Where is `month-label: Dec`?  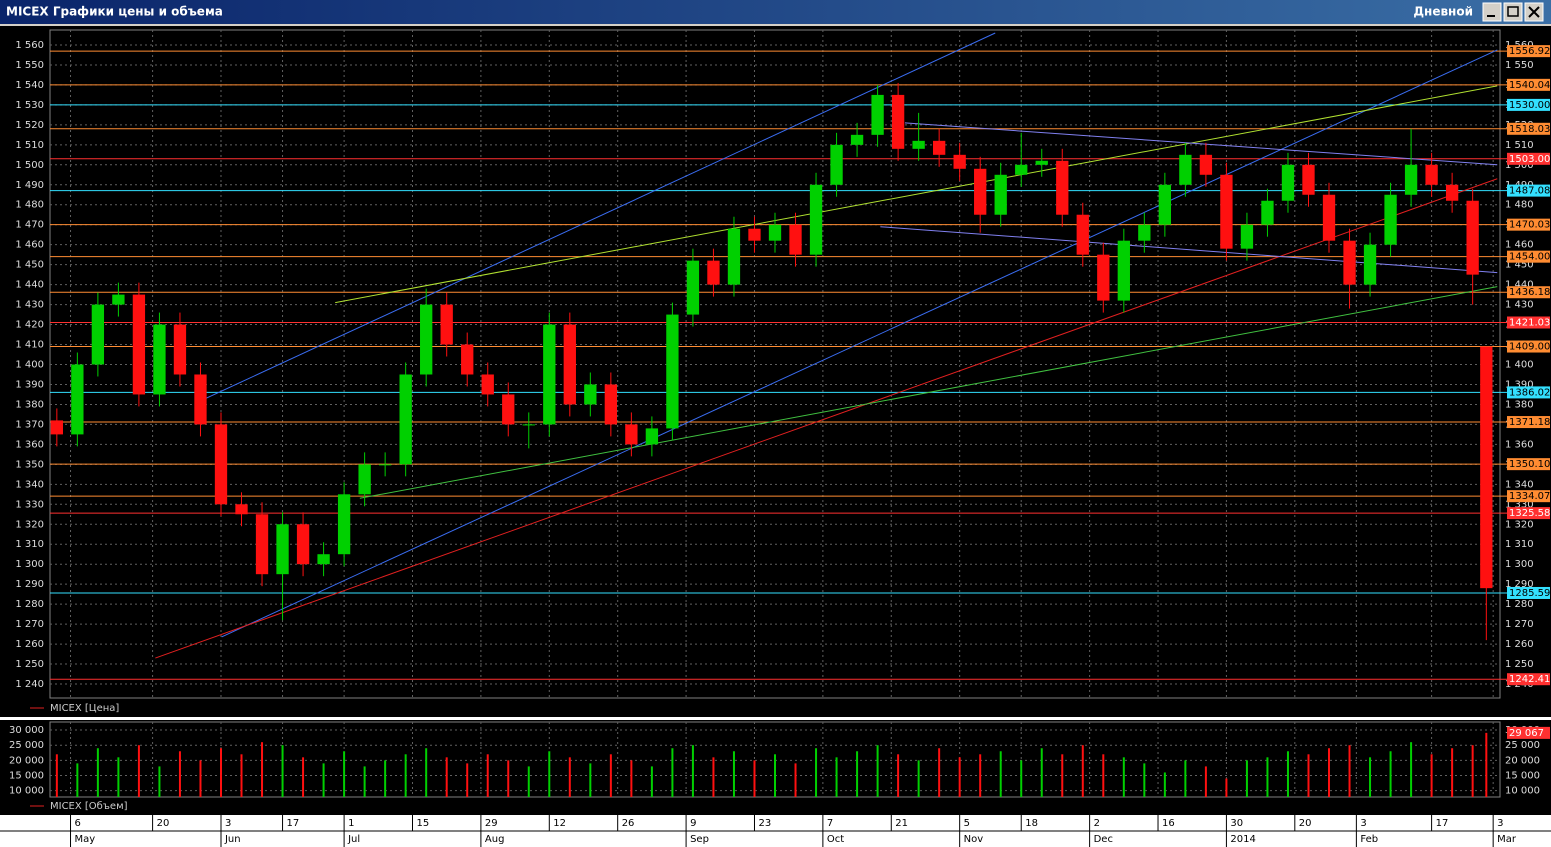
month-label: Dec is located at coordinates (1103, 839).